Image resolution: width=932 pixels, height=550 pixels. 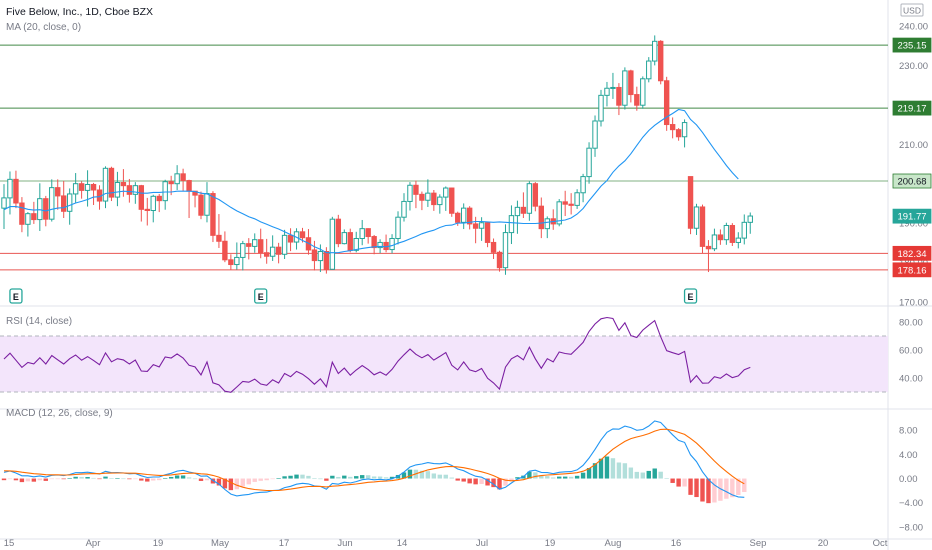 What do you see at coordinates (377, 354) in the screenshot?
I see `rsi-line` at bounding box center [377, 354].